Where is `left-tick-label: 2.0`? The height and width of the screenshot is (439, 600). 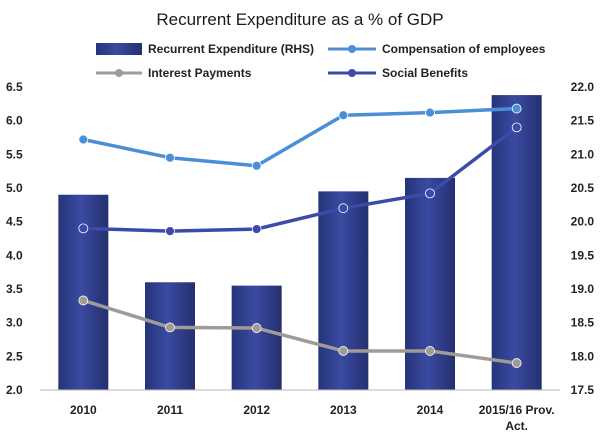
left-tick-label: 2.0 is located at coordinates (14, 390).